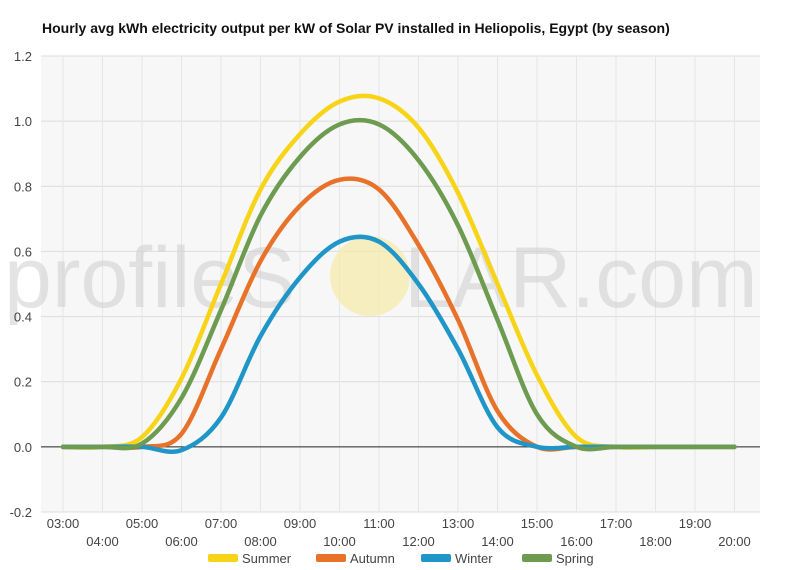 This screenshot has width=800, height=570. What do you see at coordinates (23, 56) in the screenshot?
I see `y-tick-label: 1.2` at bounding box center [23, 56].